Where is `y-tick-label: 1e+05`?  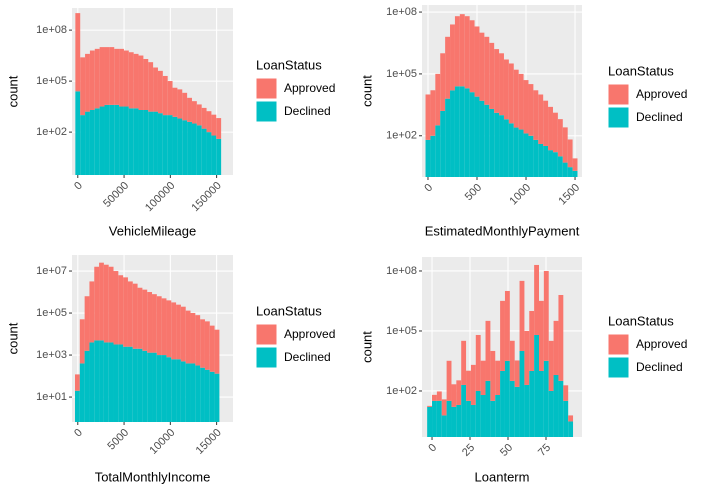 y-tick-label: 1e+05 is located at coordinates (401, 74).